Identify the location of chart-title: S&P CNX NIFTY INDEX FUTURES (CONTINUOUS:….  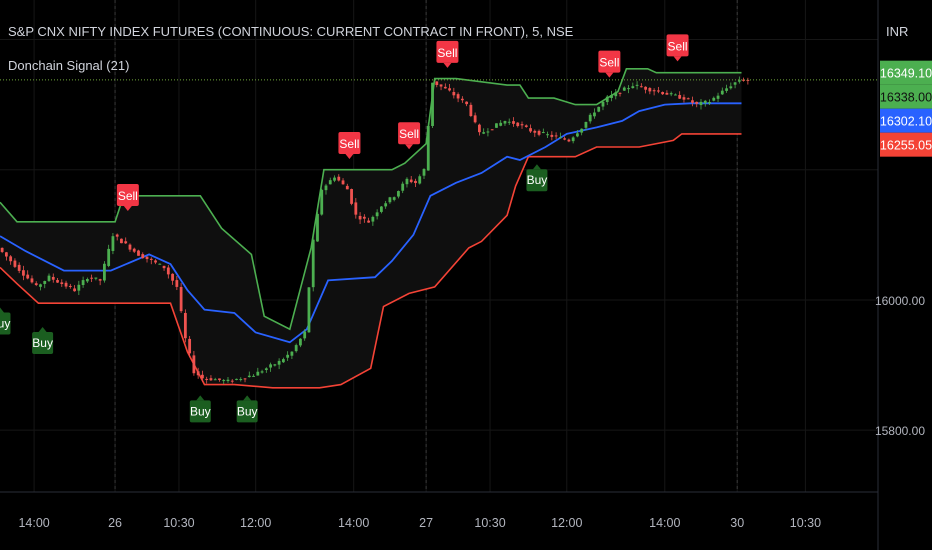
(291, 31).